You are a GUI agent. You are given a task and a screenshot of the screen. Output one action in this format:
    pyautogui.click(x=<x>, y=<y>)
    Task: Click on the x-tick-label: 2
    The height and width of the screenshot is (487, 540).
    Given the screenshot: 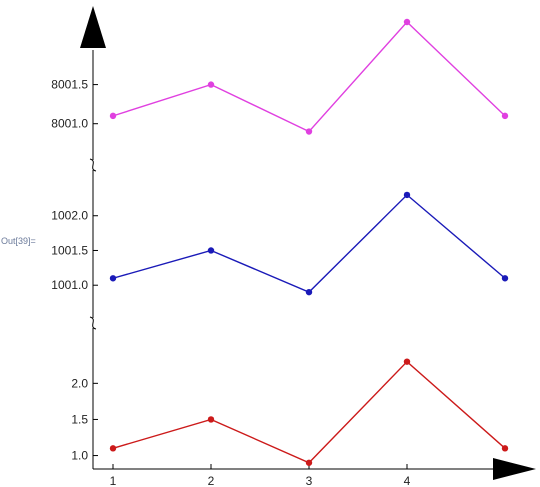 What is the action you would take?
    pyautogui.click(x=211, y=480)
    